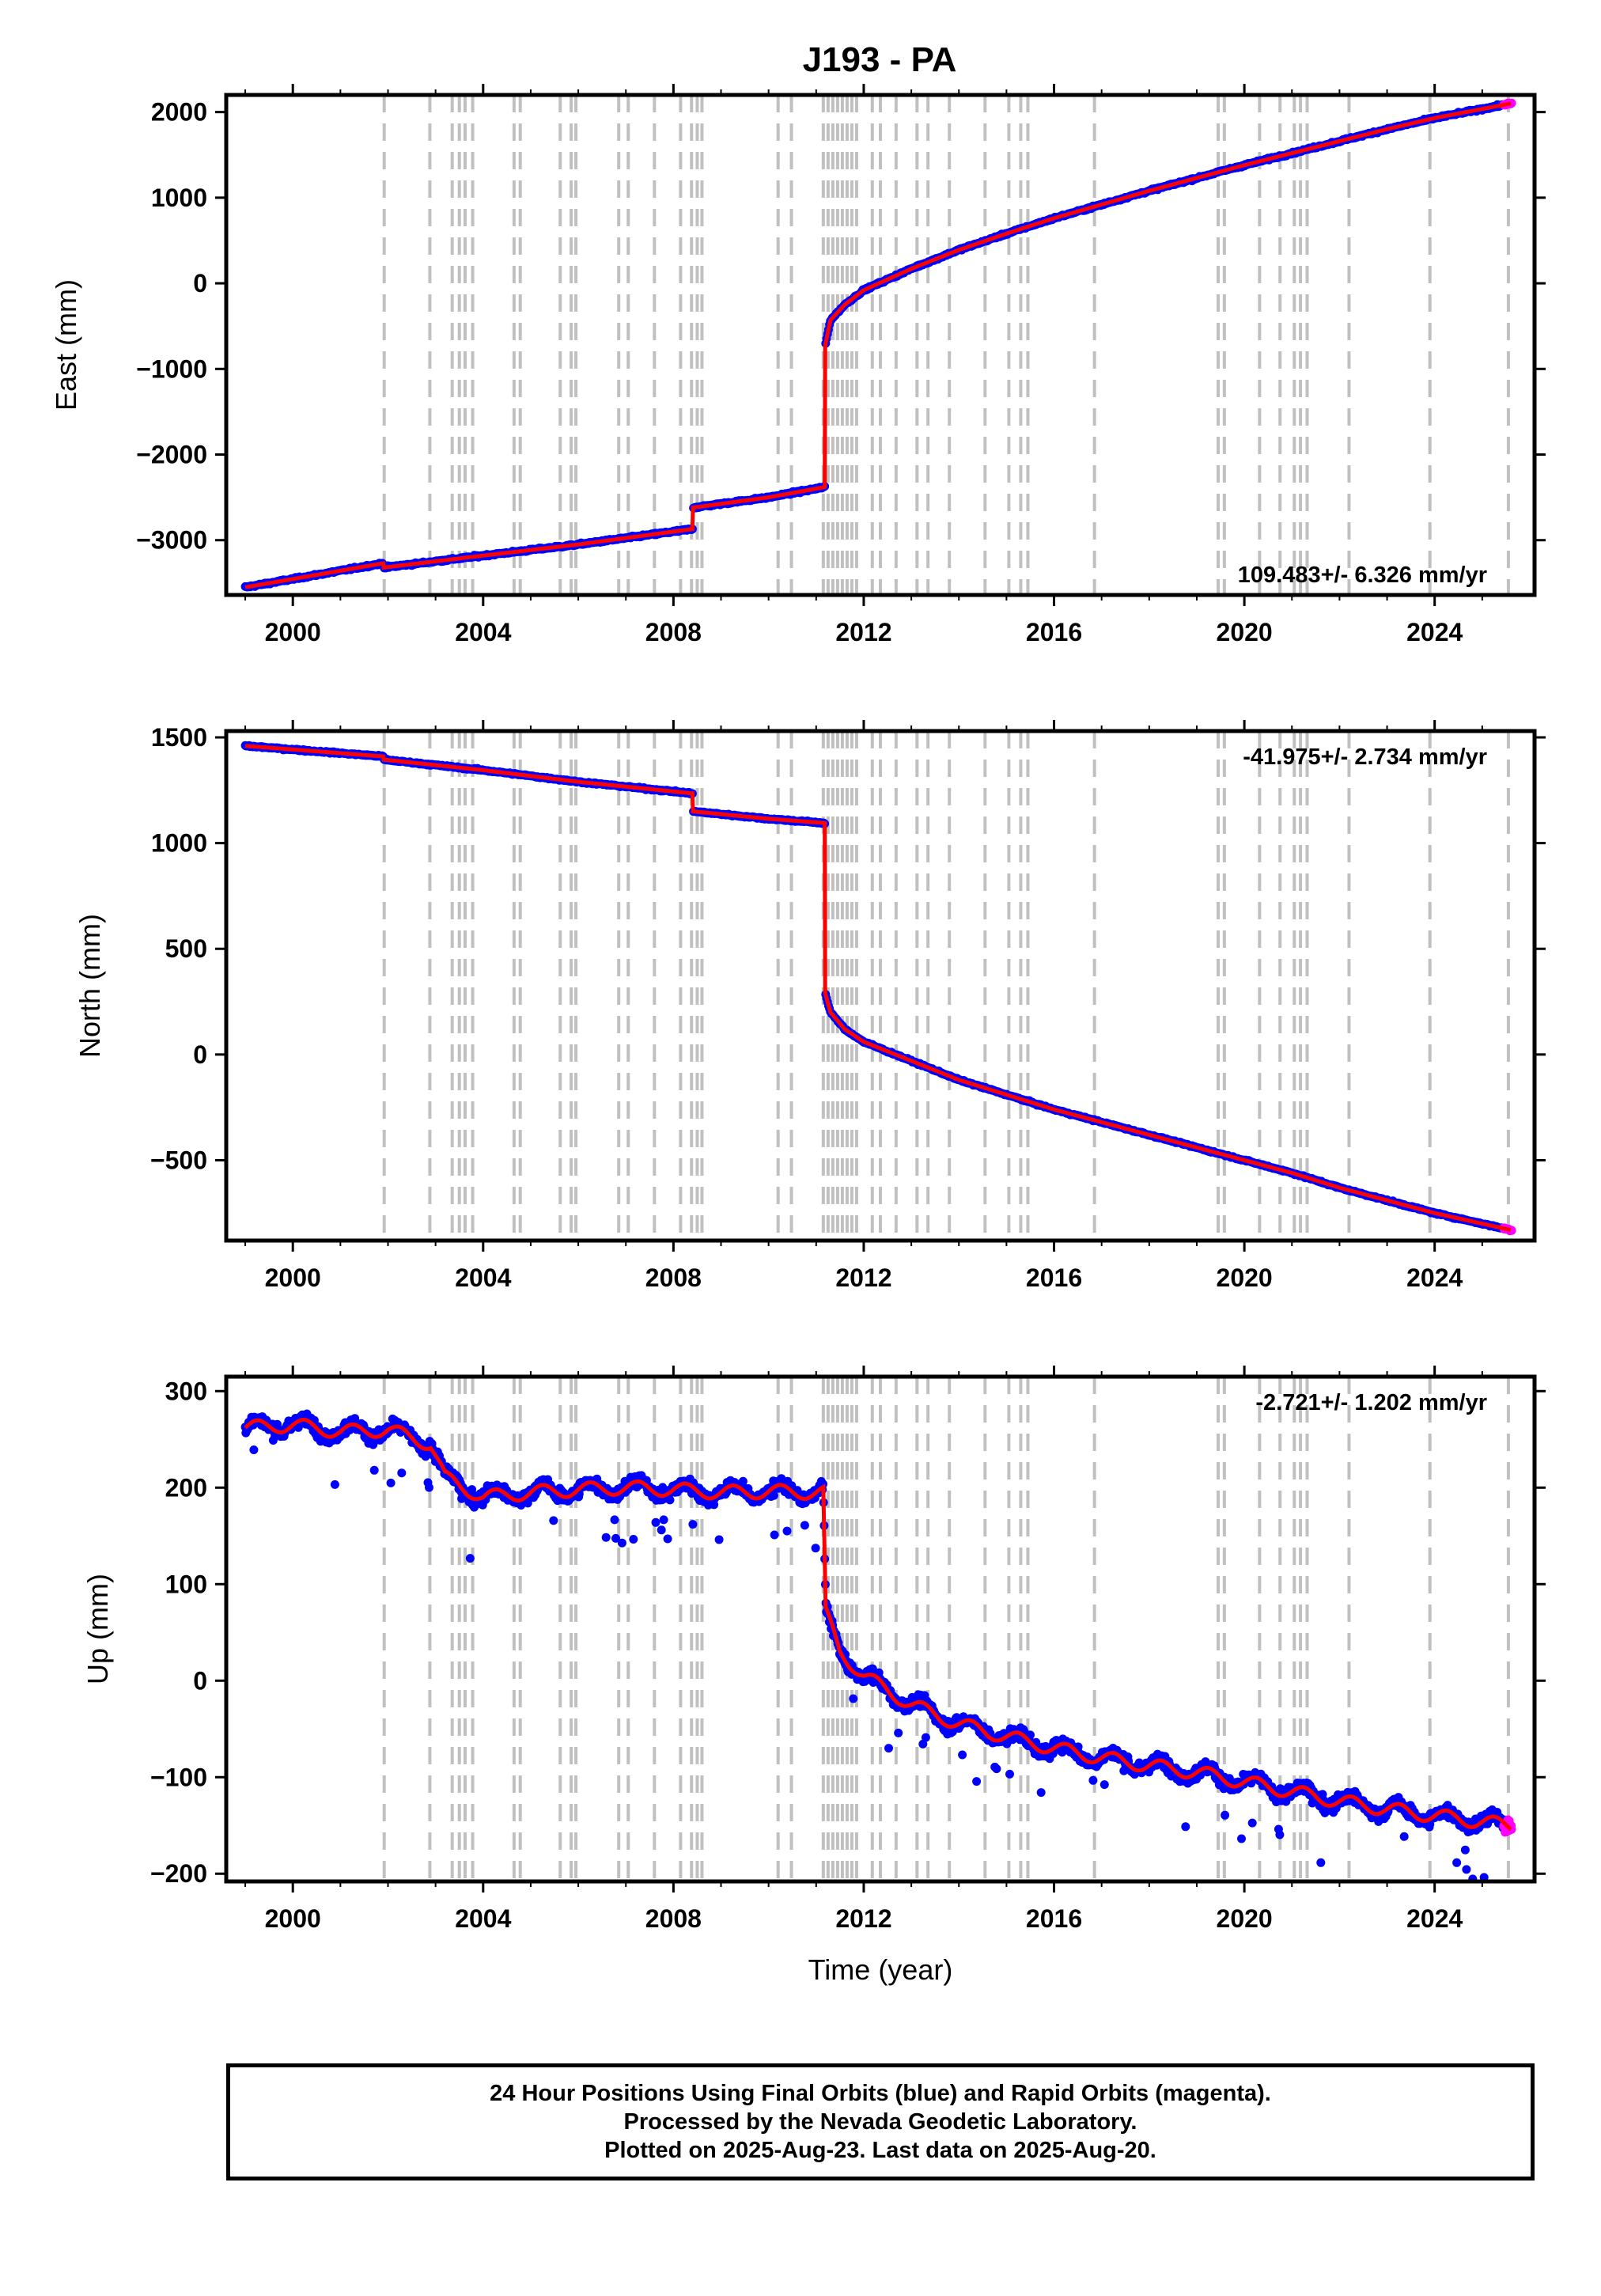 The image size is (1601, 2296). I want to click on y-tick-label: 1500, so click(179, 737).